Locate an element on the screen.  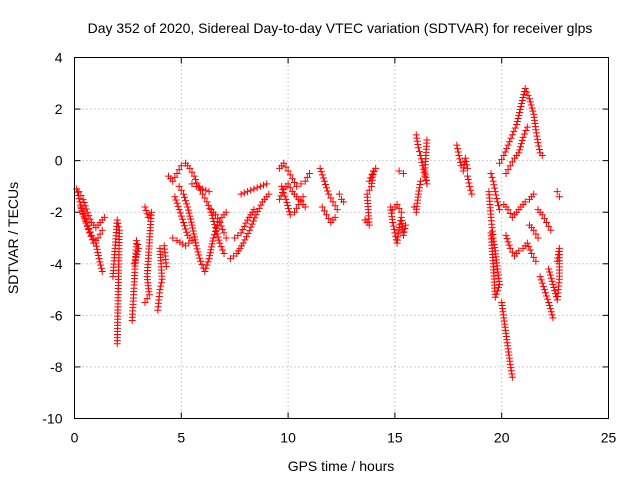
x-tick-label: 20 is located at coordinates (502, 438).